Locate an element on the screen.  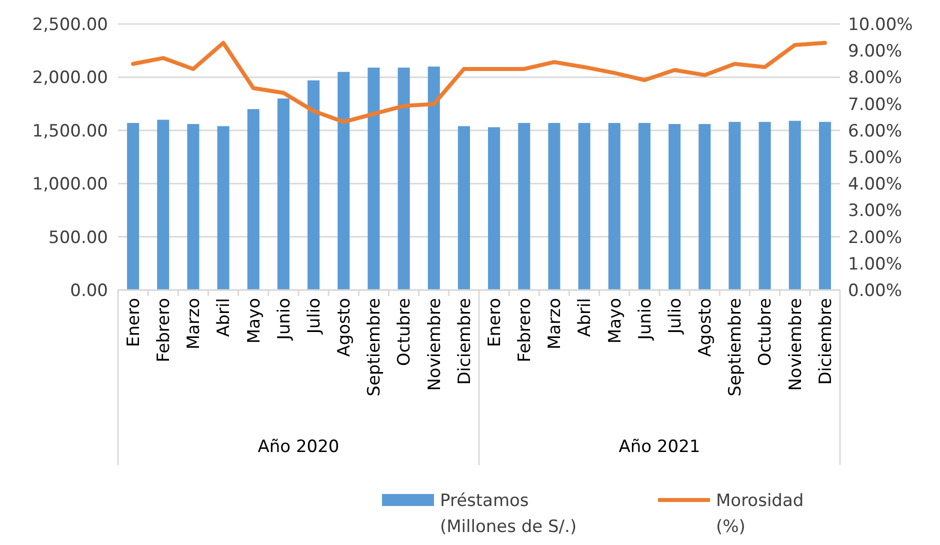
y-tick-label: 500.00 is located at coordinates (78, 238).